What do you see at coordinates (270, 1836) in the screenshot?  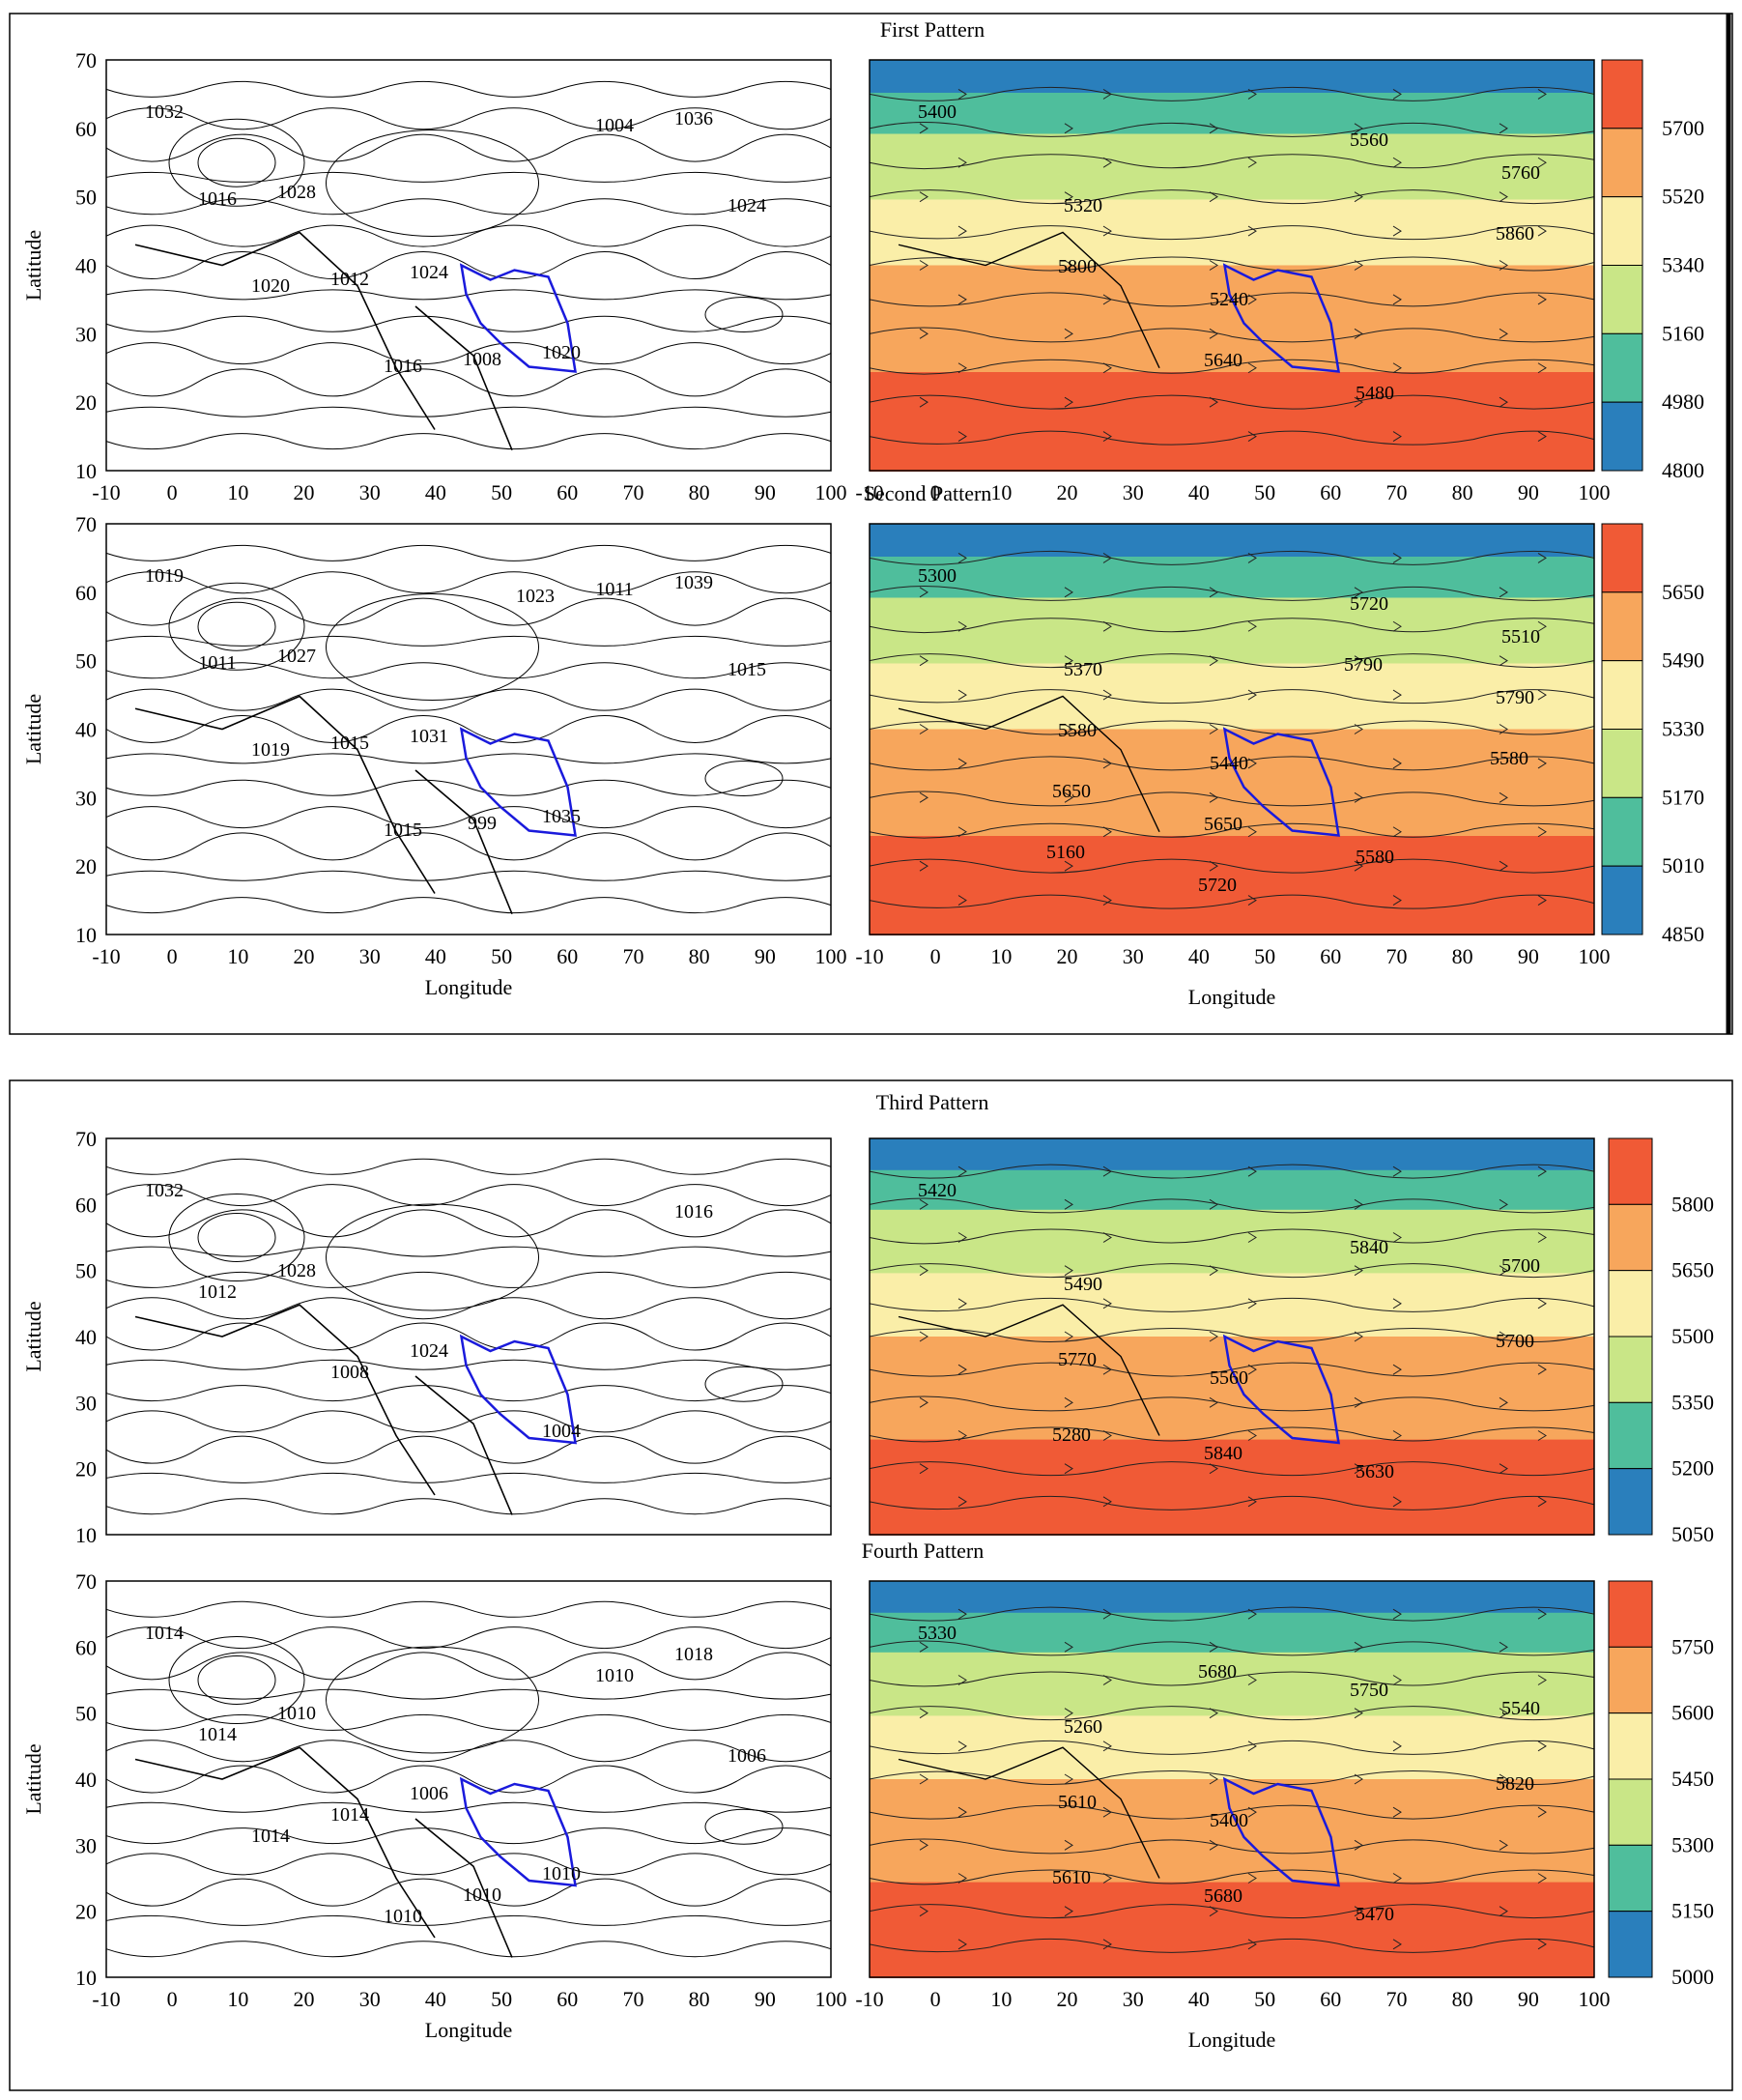 I see `isobar-label: 1014` at bounding box center [270, 1836].